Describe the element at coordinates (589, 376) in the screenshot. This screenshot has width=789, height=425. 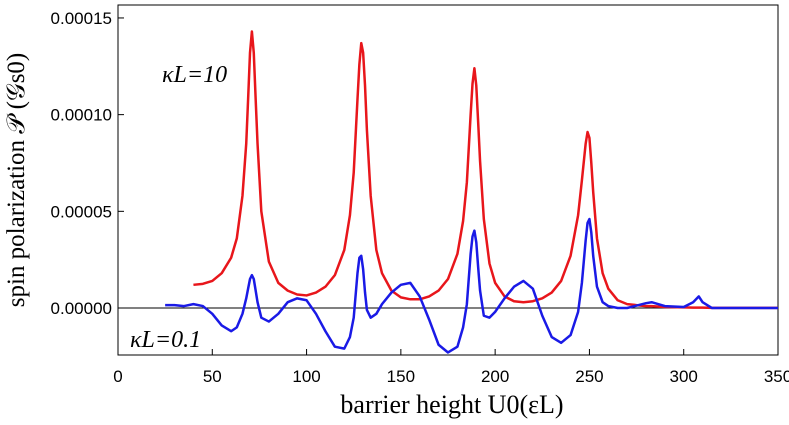
I see `x-tick-label: 250` at that location.